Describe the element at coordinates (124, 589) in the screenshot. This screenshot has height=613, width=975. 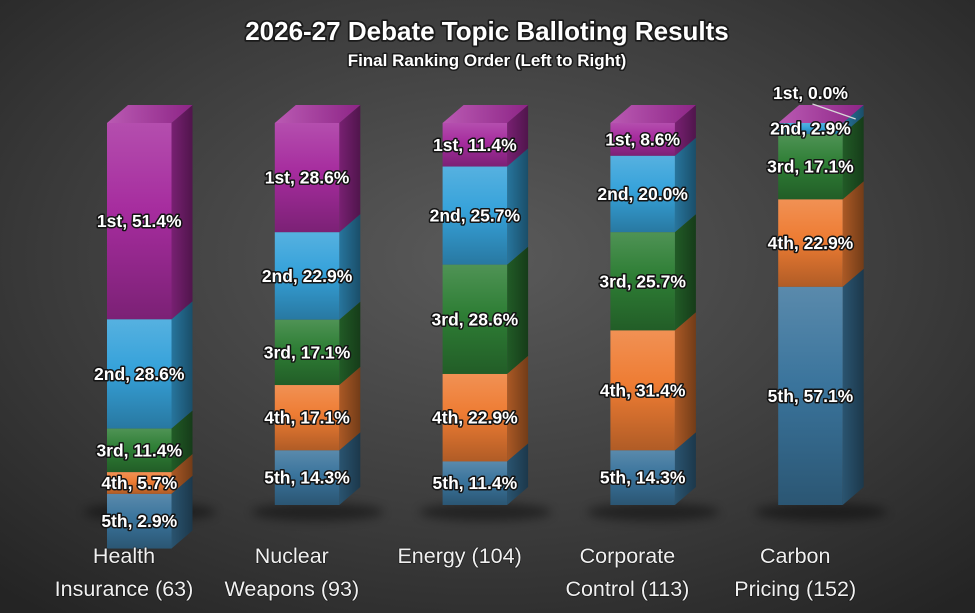
I see `category-label: Insurance (63)` at that location.